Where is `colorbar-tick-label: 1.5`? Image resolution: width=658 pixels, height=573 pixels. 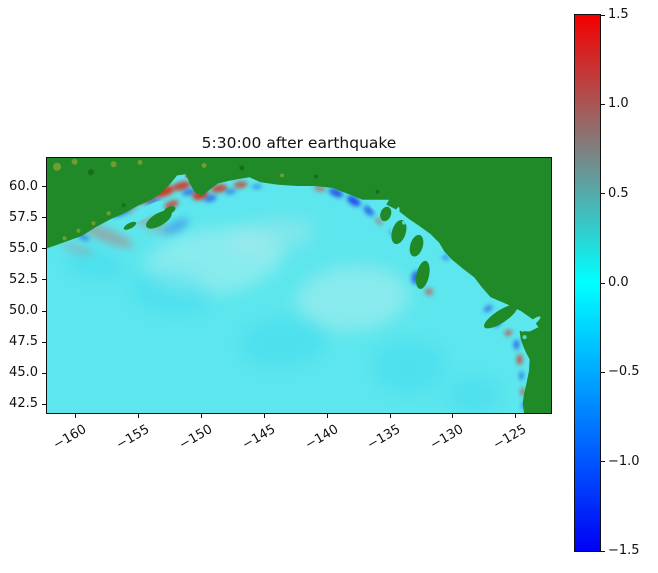 colorbar-tick-label: 1.5 is located at coordinates (618, 14).